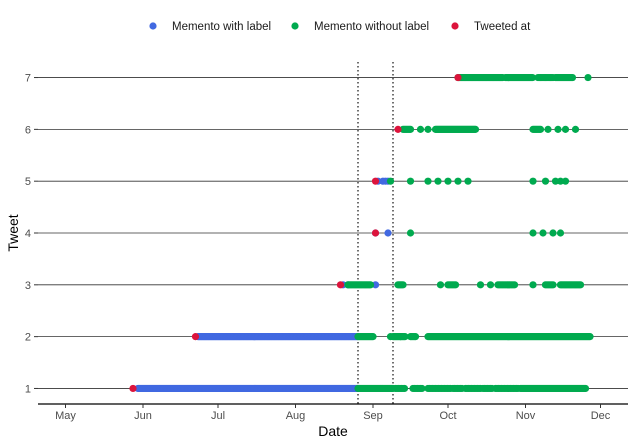 The height and width of the screenshot is (445, 636). What do you see at coordinates (28, 389) in the screenshot?
I see `y-tick-label: 1` at bounding box center [28, 389].